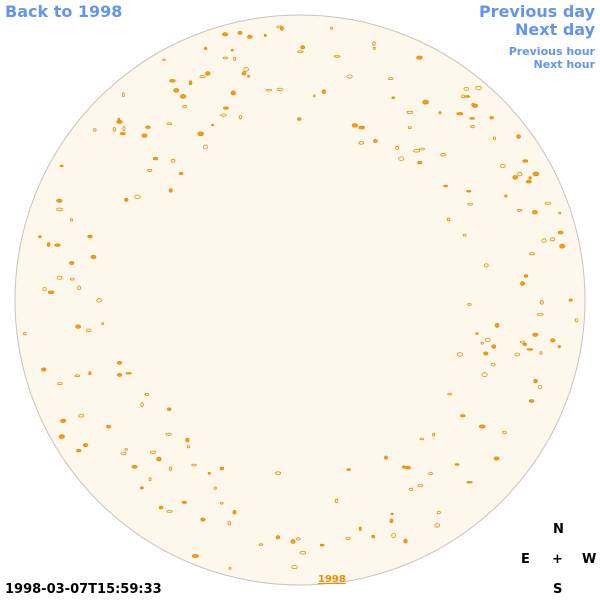 The height and width of the screenshot is (600, 600). Describe the element at coordinates (332, 579) in the screenshot. I see `disk-year-link: 1998` at that location.